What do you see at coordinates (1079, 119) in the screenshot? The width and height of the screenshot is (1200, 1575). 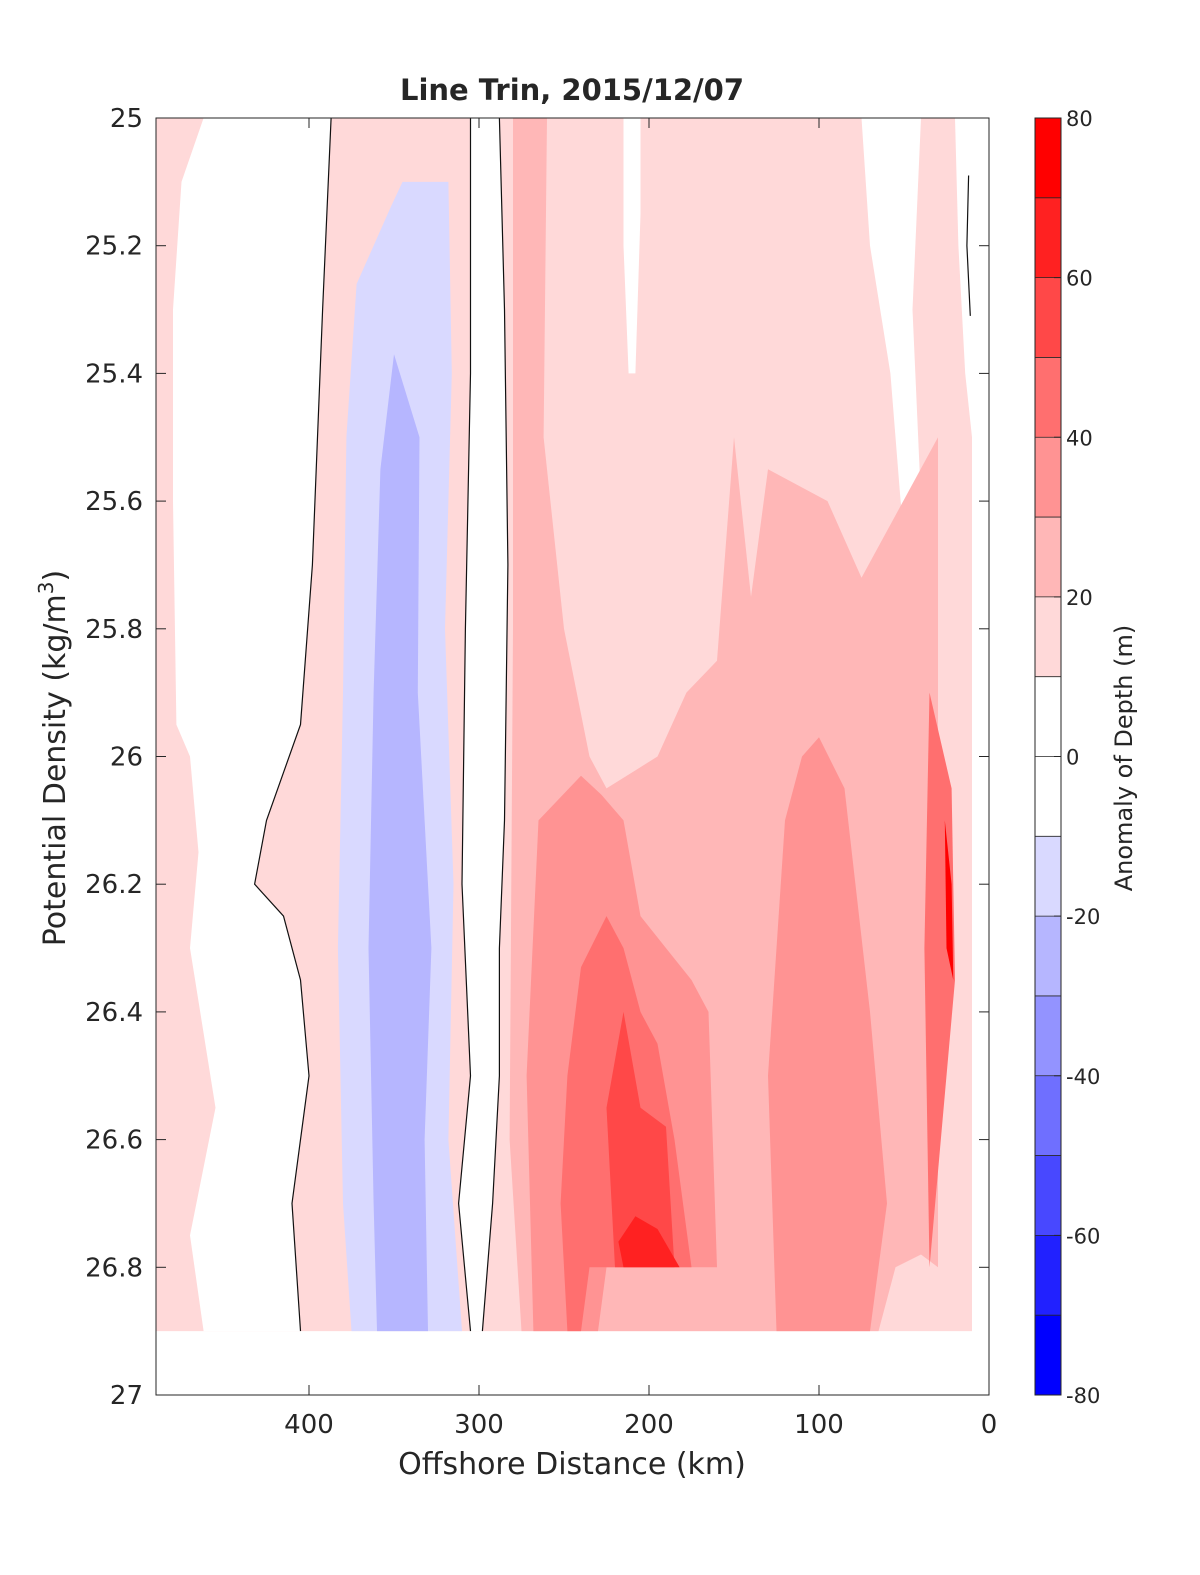 I see `colorbar-tick-label: 80` at bounding box center [1079, 119].